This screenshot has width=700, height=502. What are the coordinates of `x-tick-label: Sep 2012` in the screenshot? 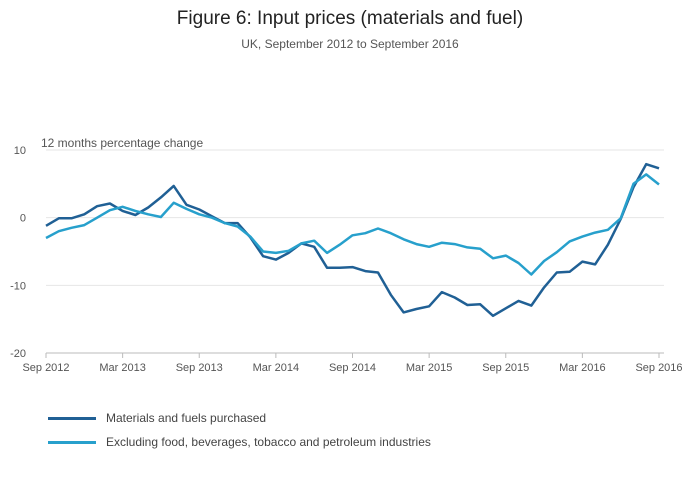 It's located at (45, 368).